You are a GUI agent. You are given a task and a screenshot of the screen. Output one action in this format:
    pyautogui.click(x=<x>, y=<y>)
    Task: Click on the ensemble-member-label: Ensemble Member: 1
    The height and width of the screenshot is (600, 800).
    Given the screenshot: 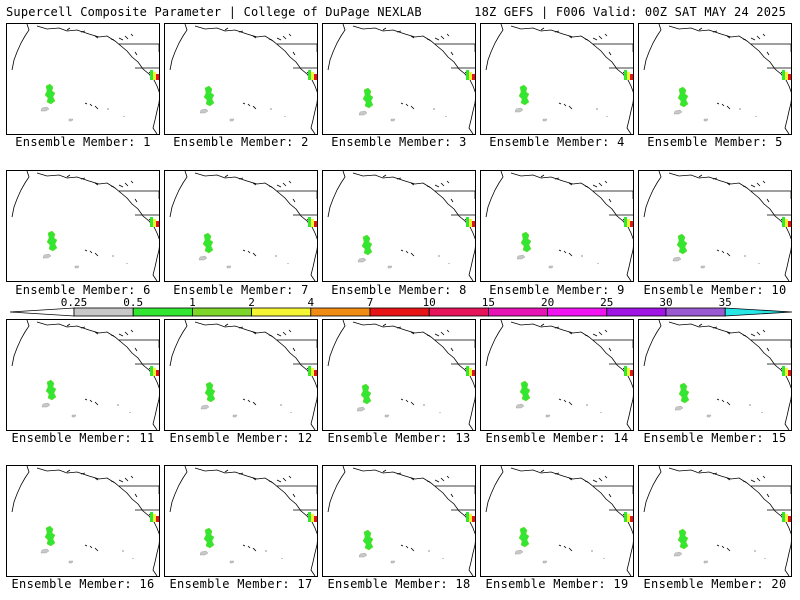 What is the action you would take?
    pyautogui.click(x=83, y=142)
    